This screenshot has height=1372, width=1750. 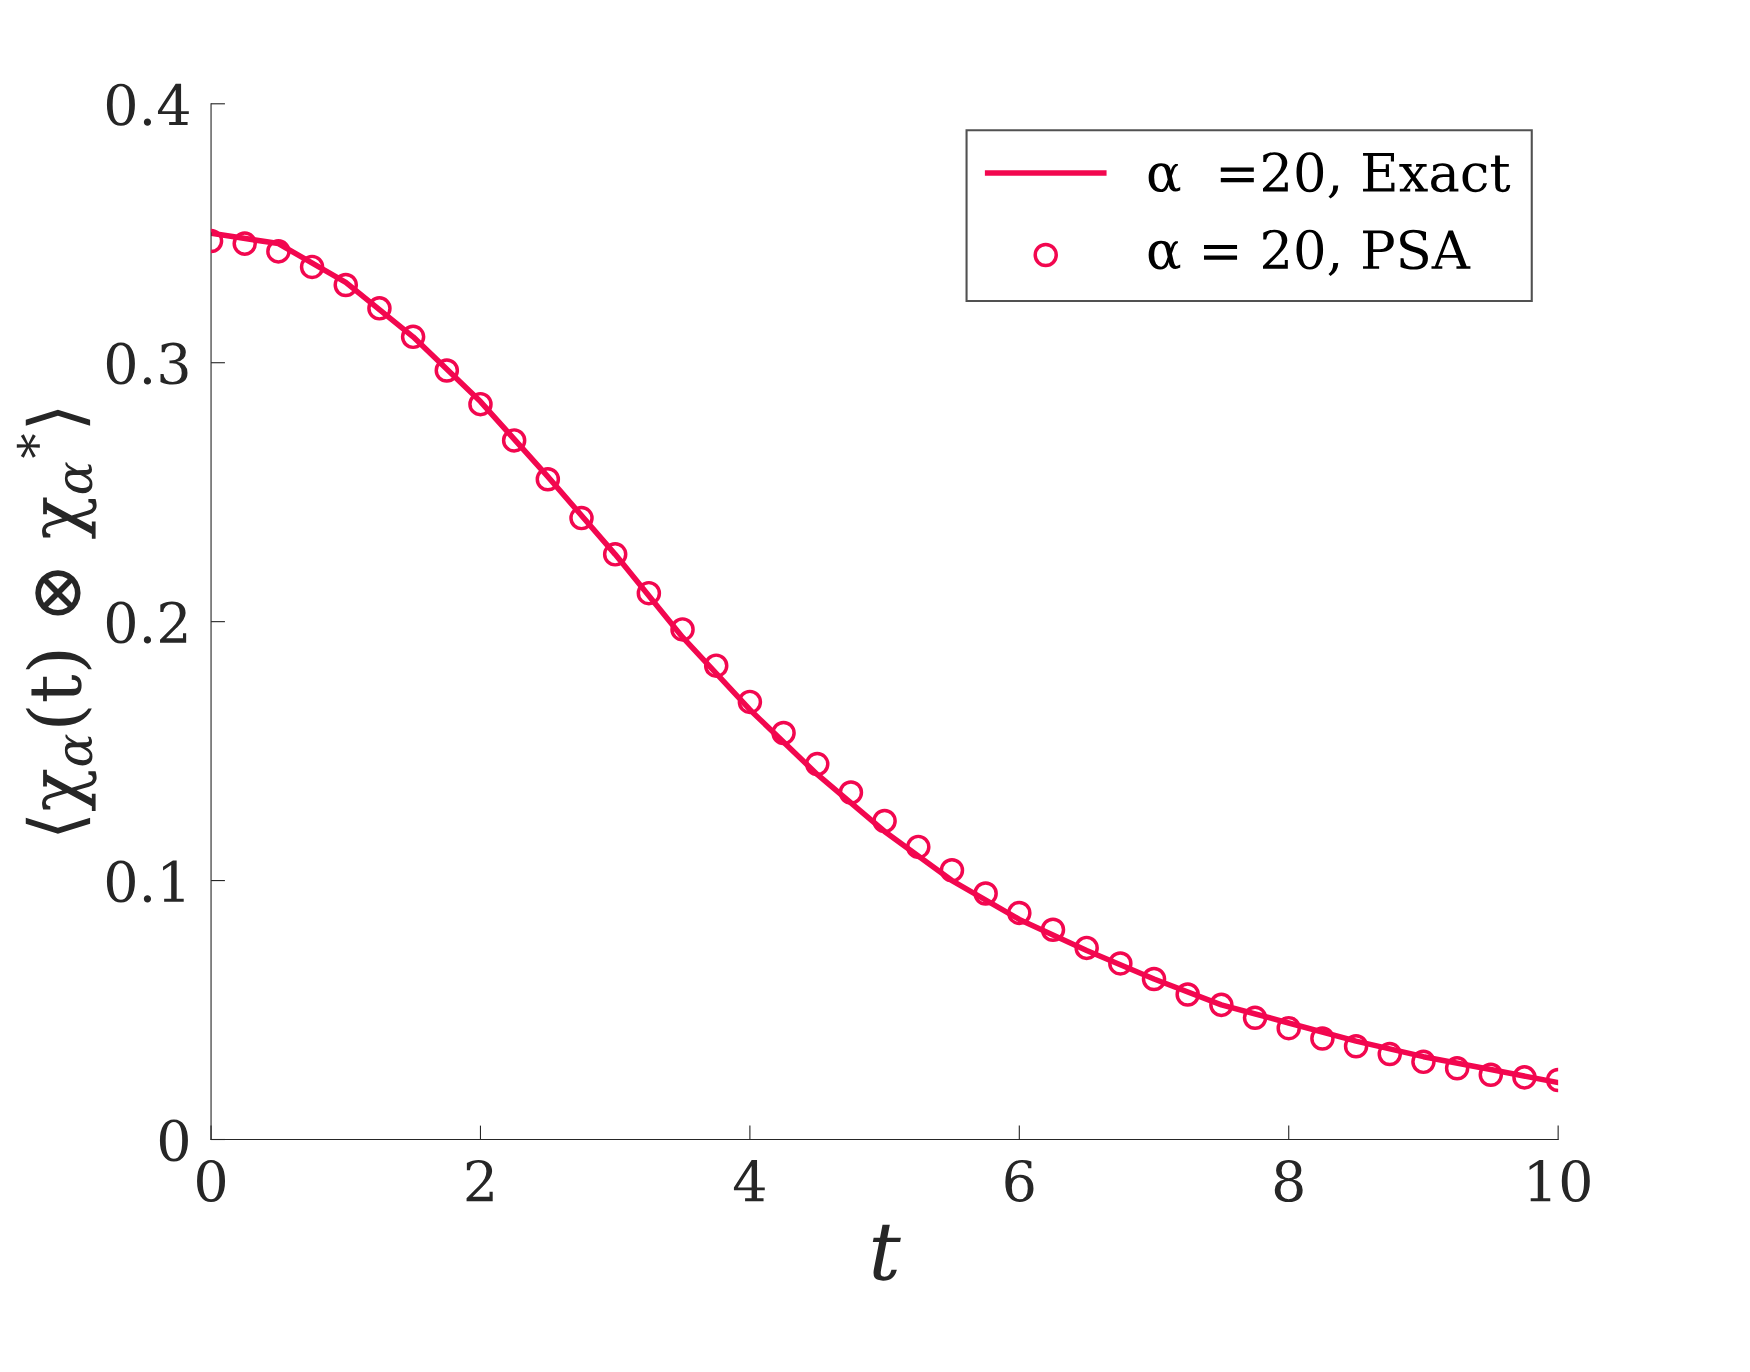 I want to click on y-tick-label: 0, so click(x=173, y=1140).